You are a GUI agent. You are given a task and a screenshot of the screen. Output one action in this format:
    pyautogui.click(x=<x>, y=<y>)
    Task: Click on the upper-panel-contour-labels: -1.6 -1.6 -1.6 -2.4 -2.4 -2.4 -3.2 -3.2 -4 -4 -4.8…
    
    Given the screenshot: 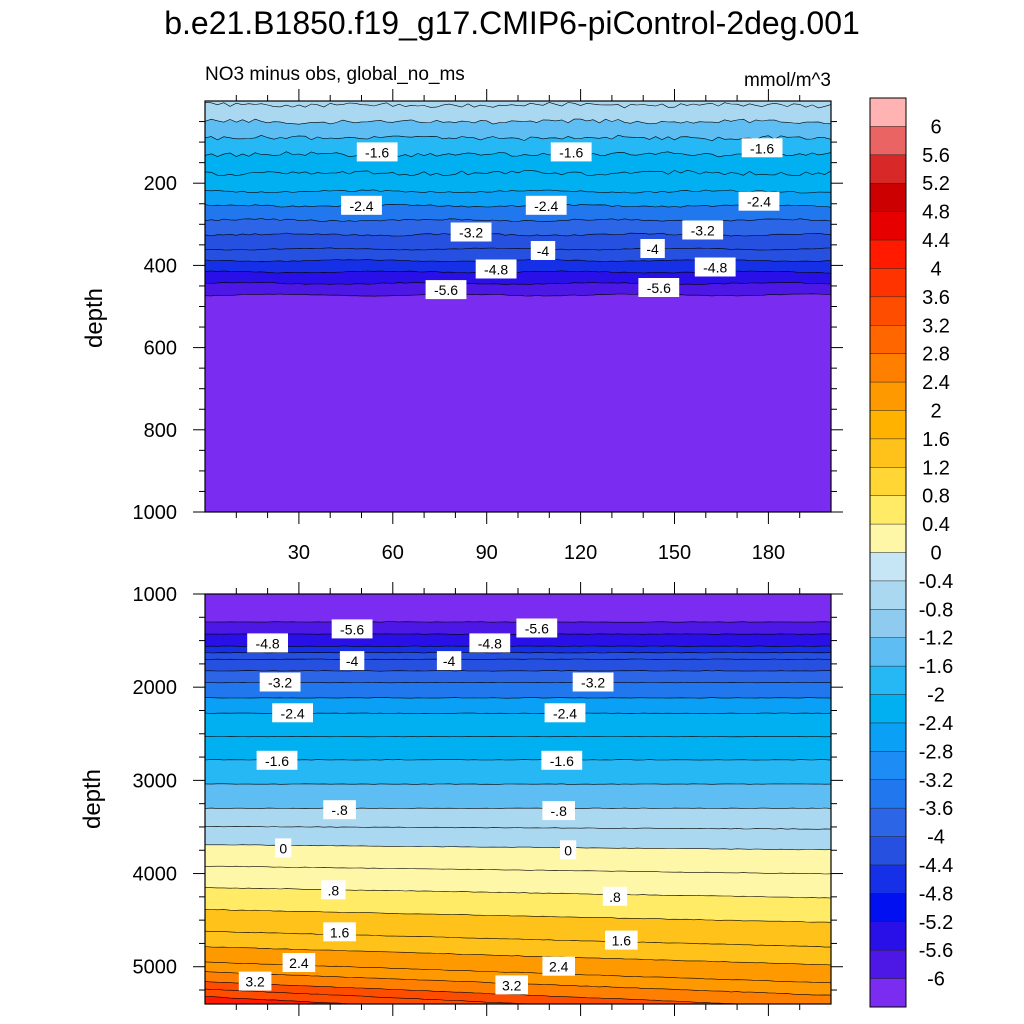 What is the action you would take?
    pyautogui.click(x=562, y=219)
    